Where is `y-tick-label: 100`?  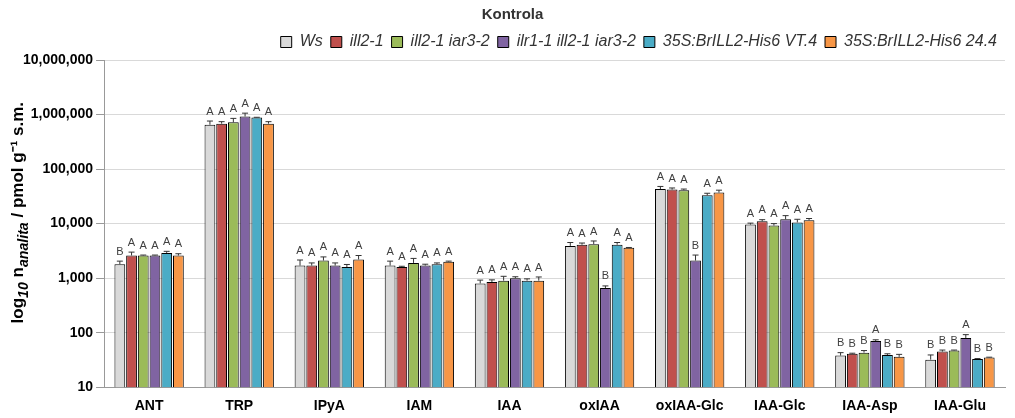
y-tick-label: 100 is located at coordinates (81, 331).